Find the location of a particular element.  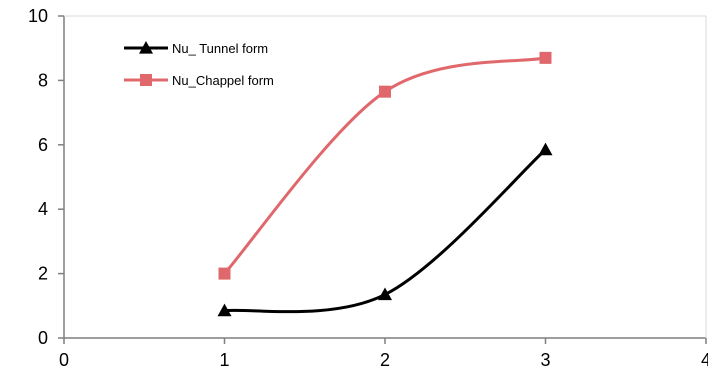

legend-entry: Nu_ Tunnel form is located at coordinates (196, 48).